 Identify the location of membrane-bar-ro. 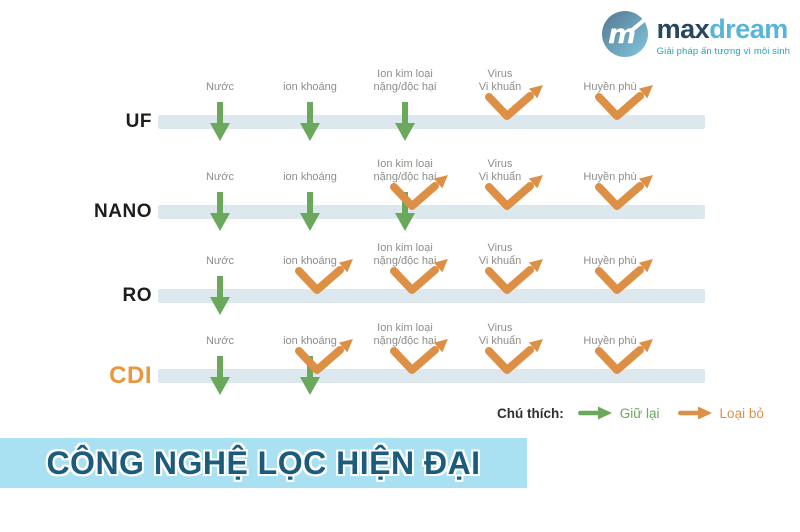
(431, 296).